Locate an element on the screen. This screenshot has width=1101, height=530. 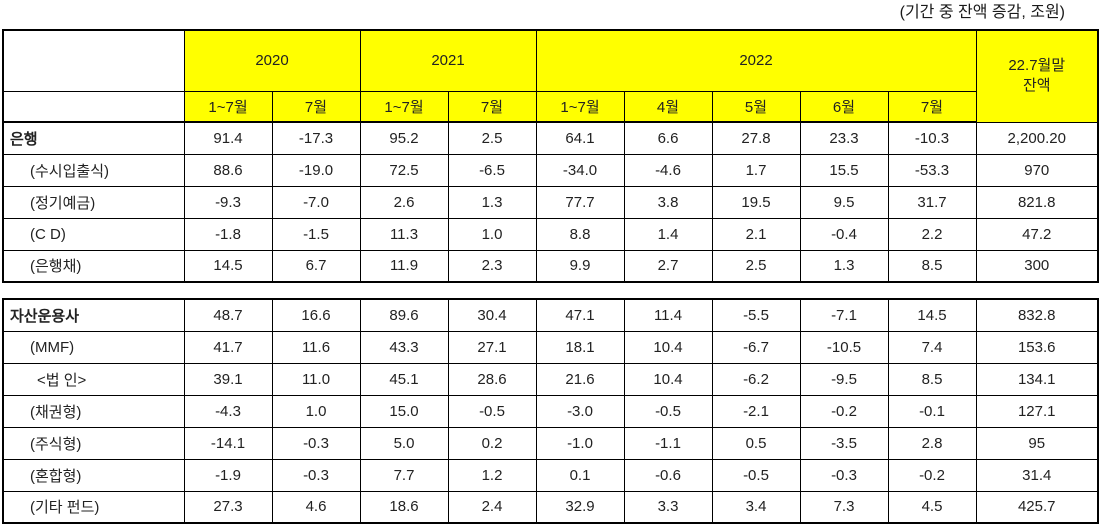
row-label: (MMF) is located at coordinates (93, 347).